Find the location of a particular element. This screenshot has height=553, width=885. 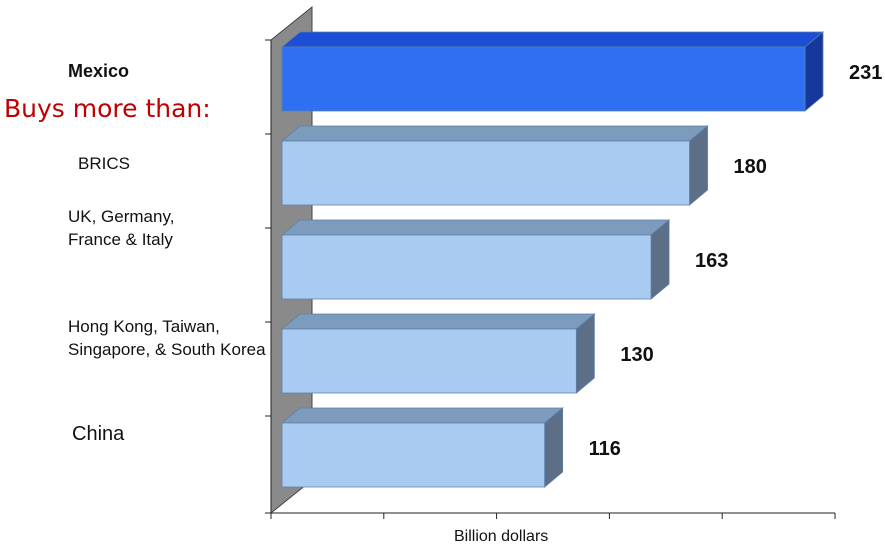

bar-brics is located at coordinates (494, 165).